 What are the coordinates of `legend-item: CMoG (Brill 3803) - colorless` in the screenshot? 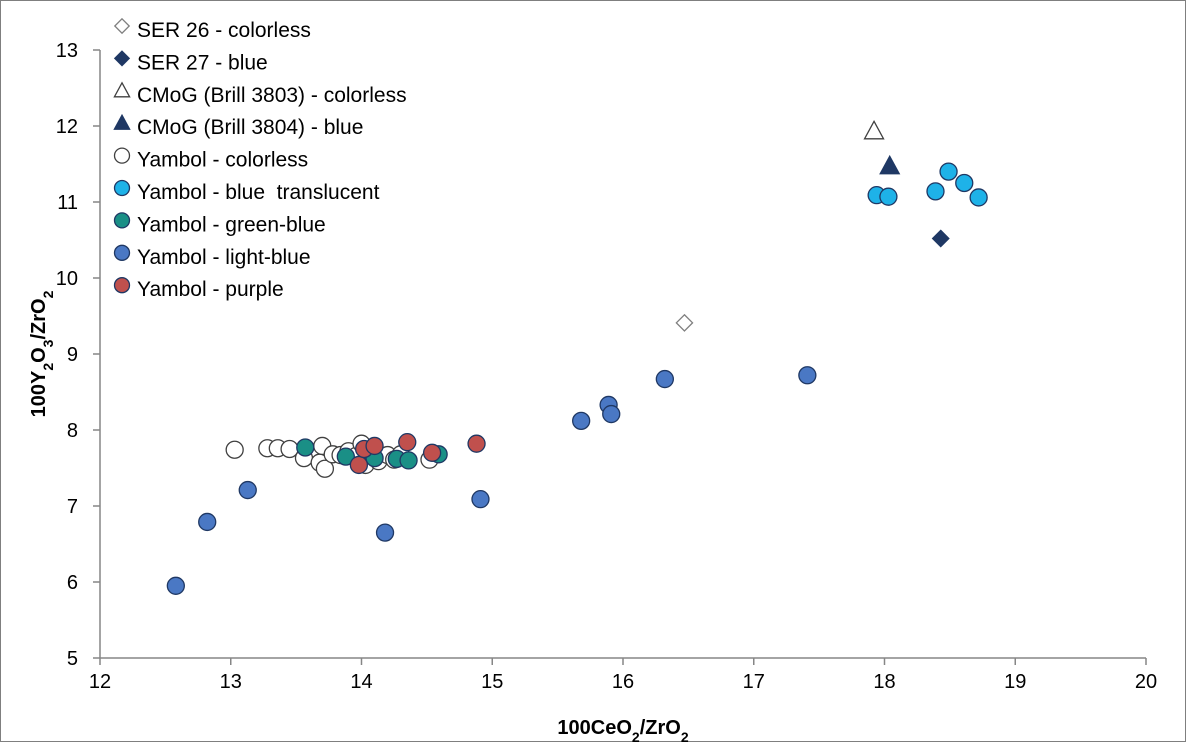 It's located at (260, 94).